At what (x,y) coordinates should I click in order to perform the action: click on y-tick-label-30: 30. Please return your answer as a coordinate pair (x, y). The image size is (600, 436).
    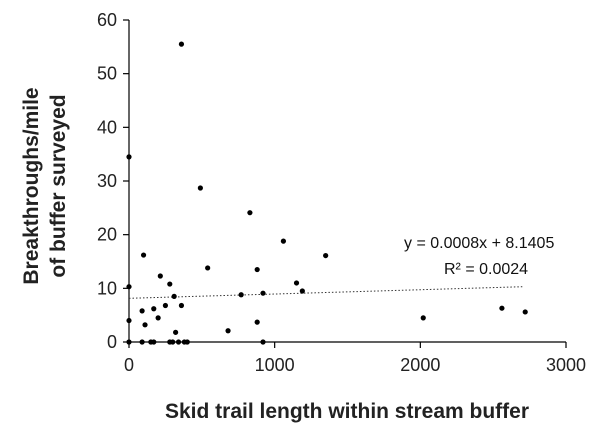
    Looking at the image, I should click on (107, 181).